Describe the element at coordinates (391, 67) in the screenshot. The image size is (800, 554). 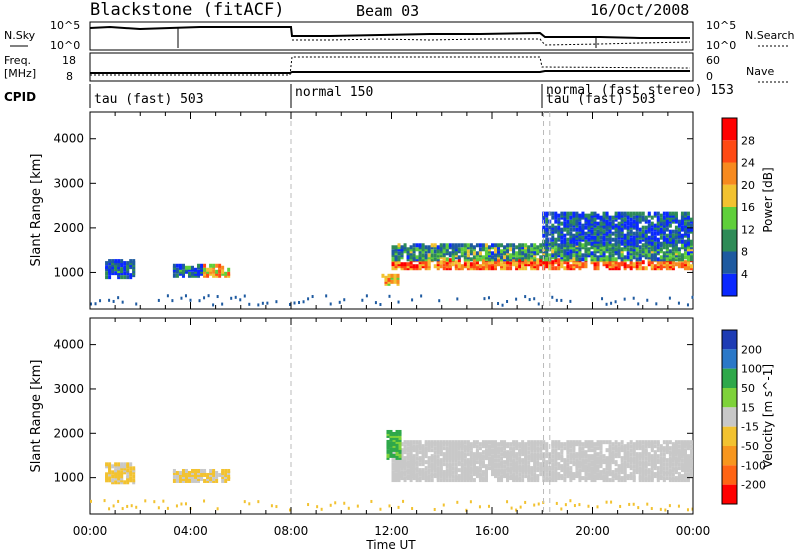
I see `freq-panel-frame` at that location.